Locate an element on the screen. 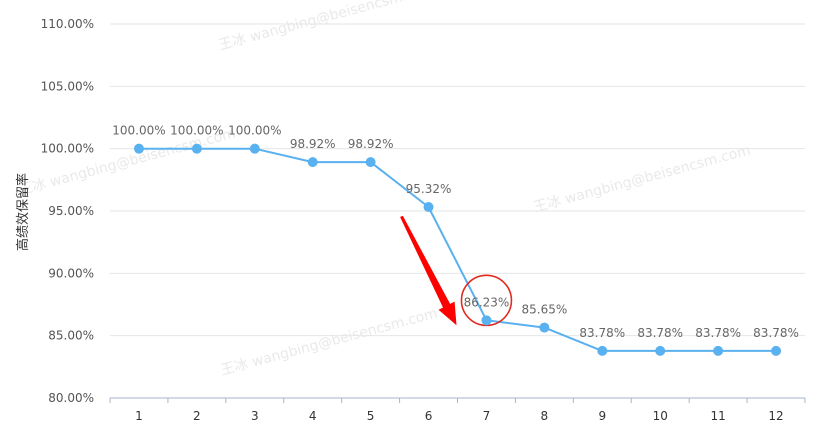  x-tick-label: 11 is located at coordinates (717, 416).